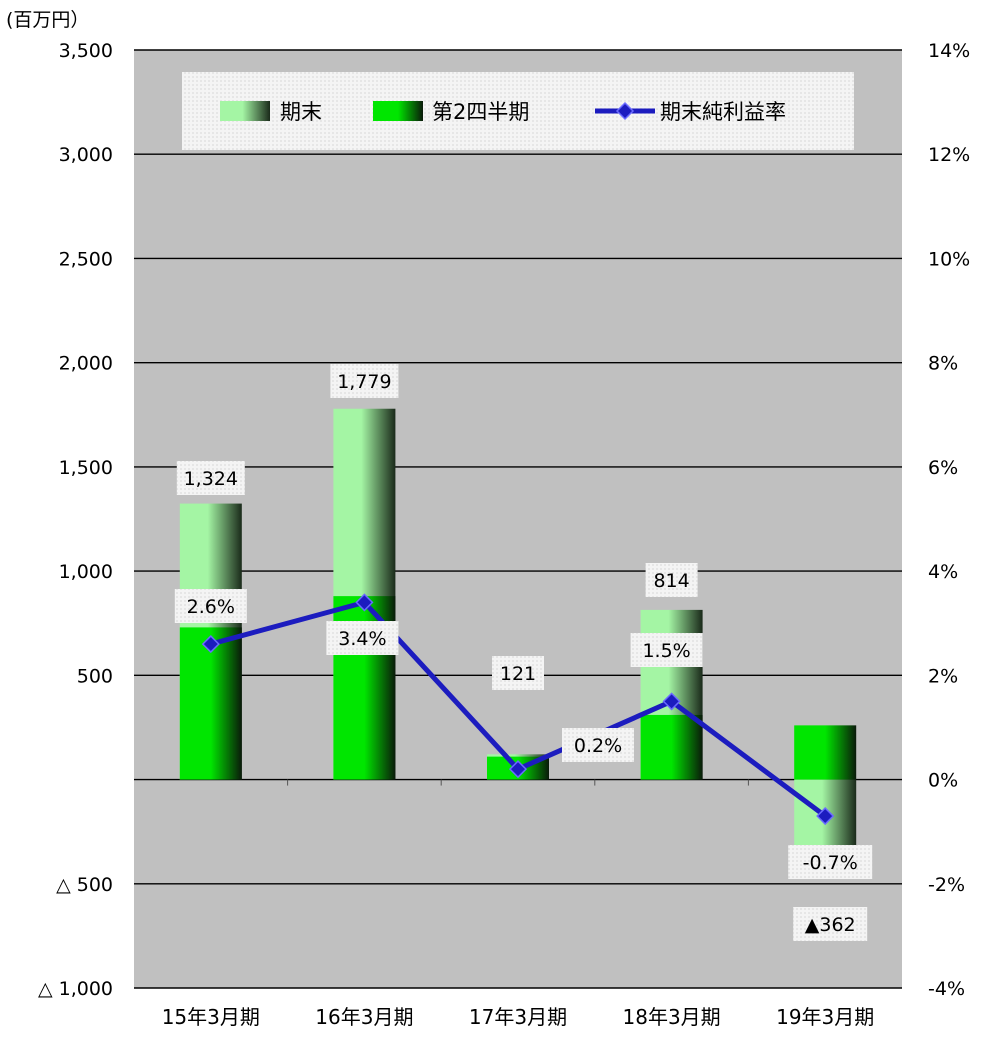 This screenshot has width=996, height=1038. I want to click on y-right-tick-label: 2%, so click(943, 676).